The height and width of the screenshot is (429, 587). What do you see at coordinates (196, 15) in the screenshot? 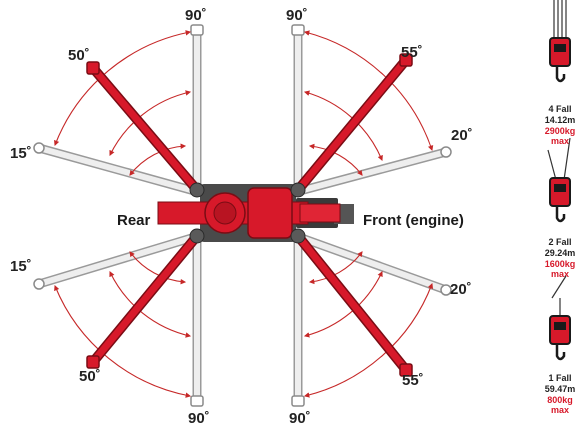
I see `angle-top-left: 90˚` at bounding box center [196, 15].